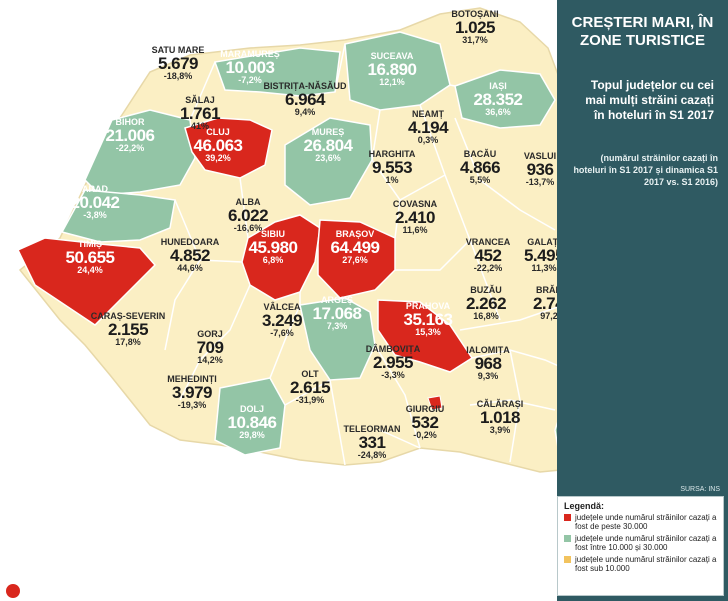 The height and width of the screenshot is (601, 728). What do you see at coordinates (192, 405) in the screenshot?
I see `county-change: -19,3%` at bounding box center [192, 405].